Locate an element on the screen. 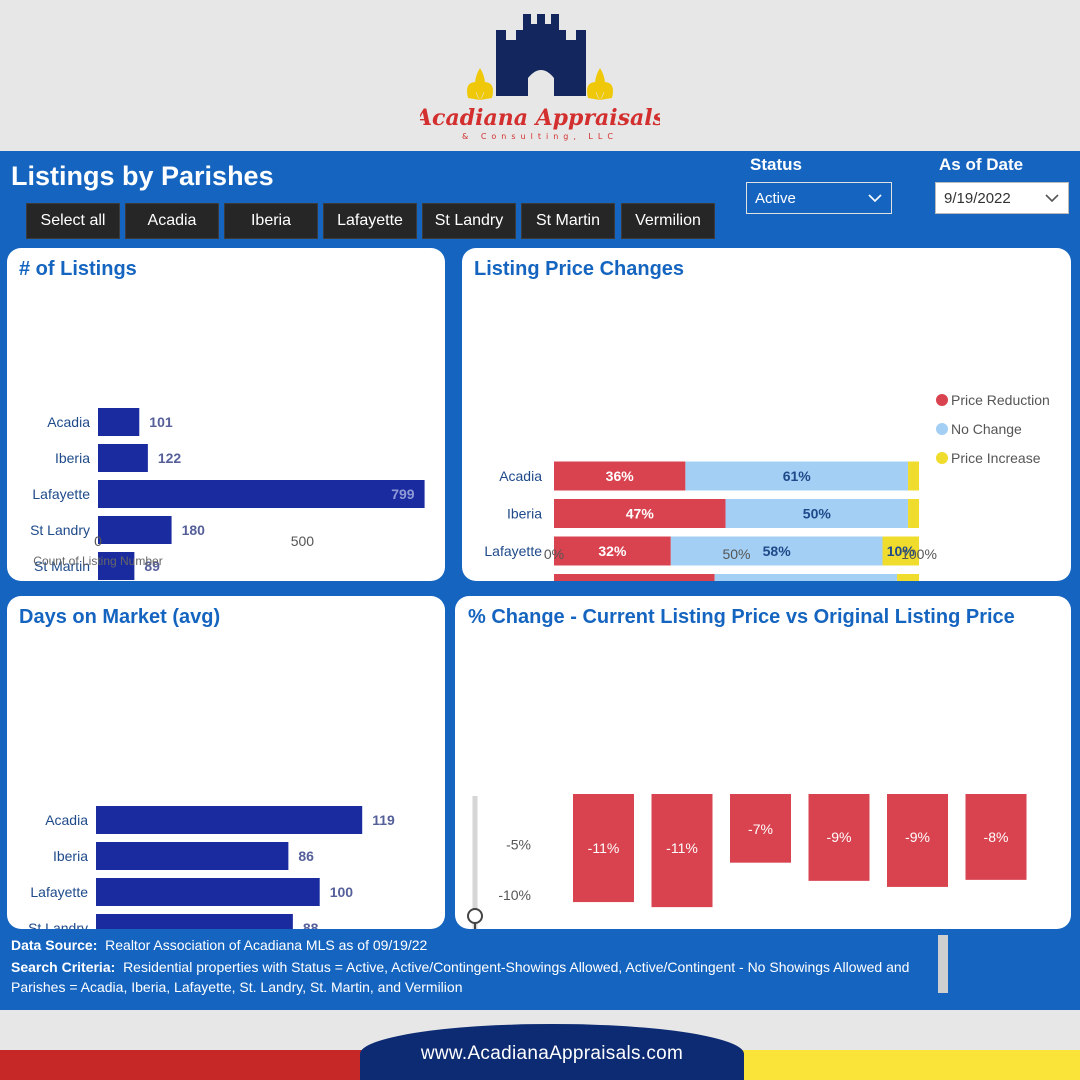  legend-label: Price Reduction is located at coordinates (1000, 400).